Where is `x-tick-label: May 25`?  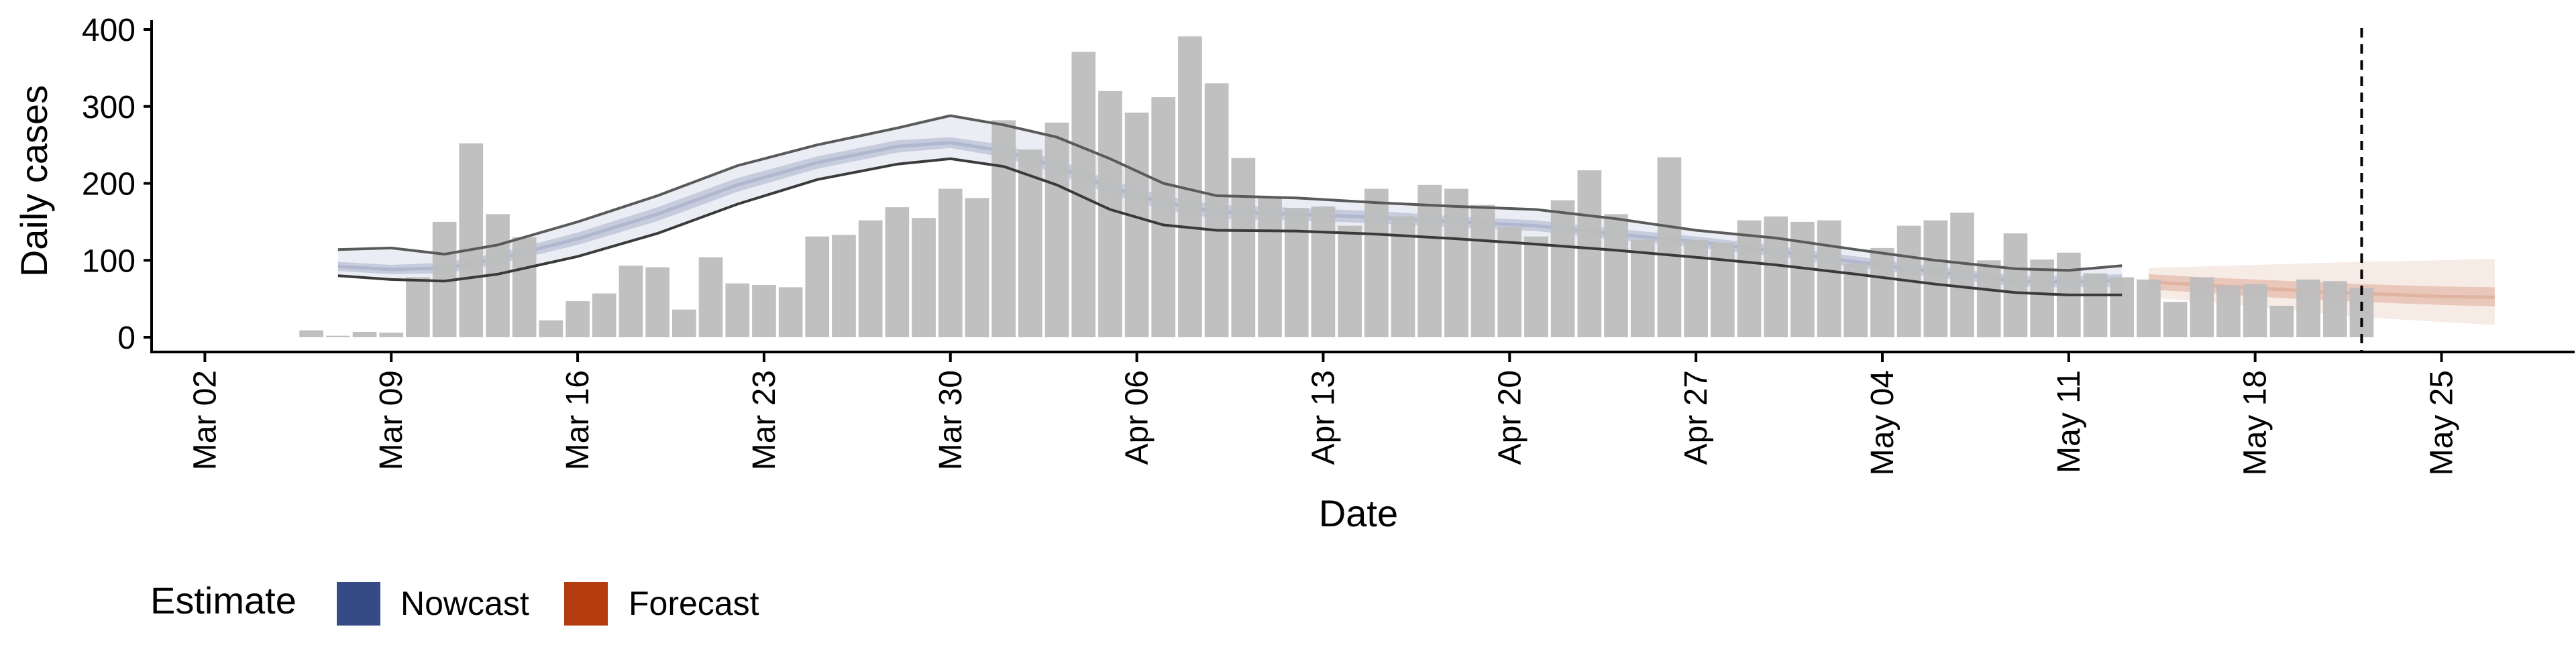 x-tick-label: May 25 is located at coordinates (2442, 422).